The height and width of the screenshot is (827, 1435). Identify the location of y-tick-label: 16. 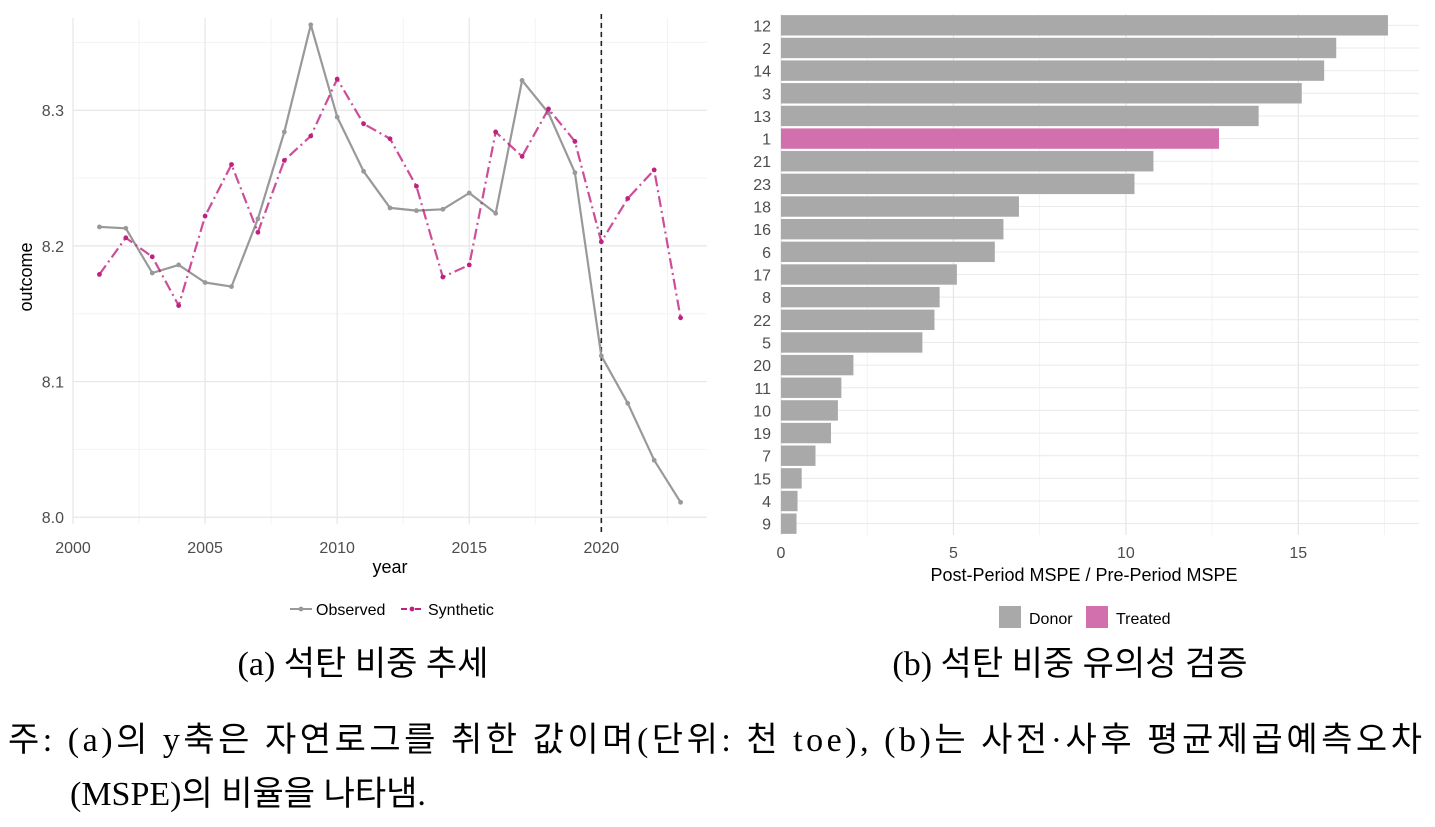
(762, 230).